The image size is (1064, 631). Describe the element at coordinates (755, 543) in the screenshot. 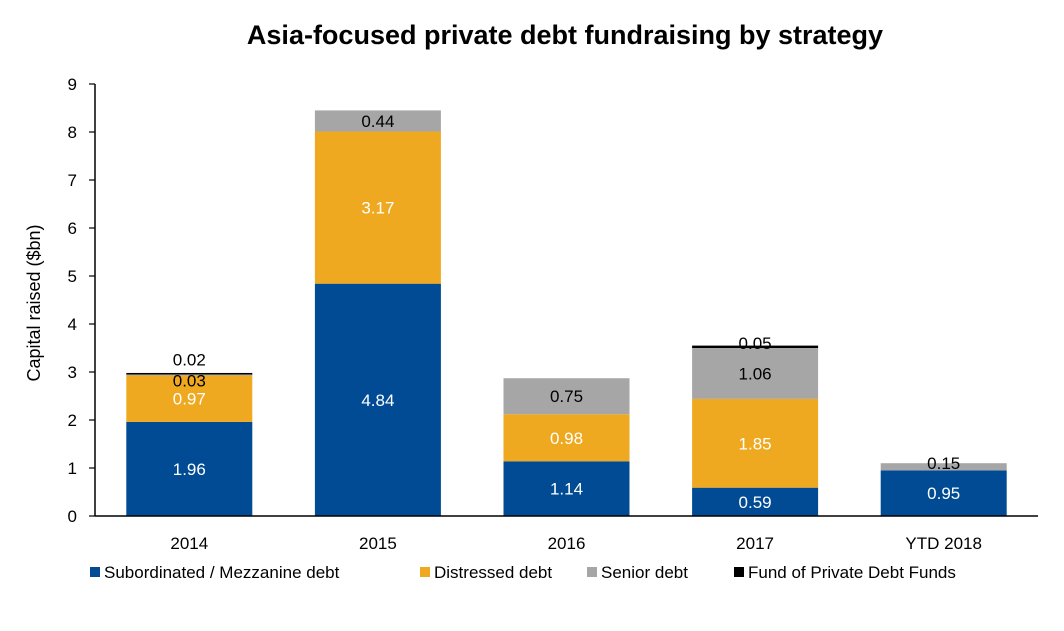

I see `x-tick-label: 2017` at that location.